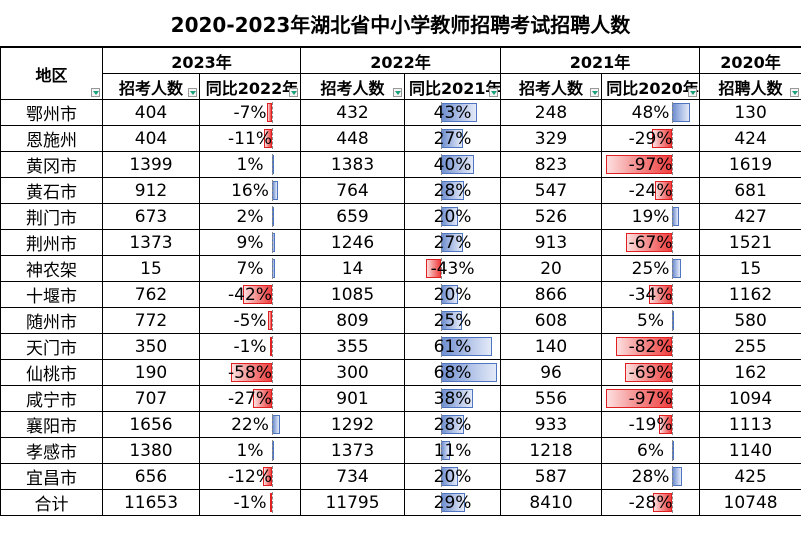 This screenshot has height=535, width=801. Describe the element at coordinates (551, 268) in the screenshot. I see `recruits-2021-cell: 20` at that location.